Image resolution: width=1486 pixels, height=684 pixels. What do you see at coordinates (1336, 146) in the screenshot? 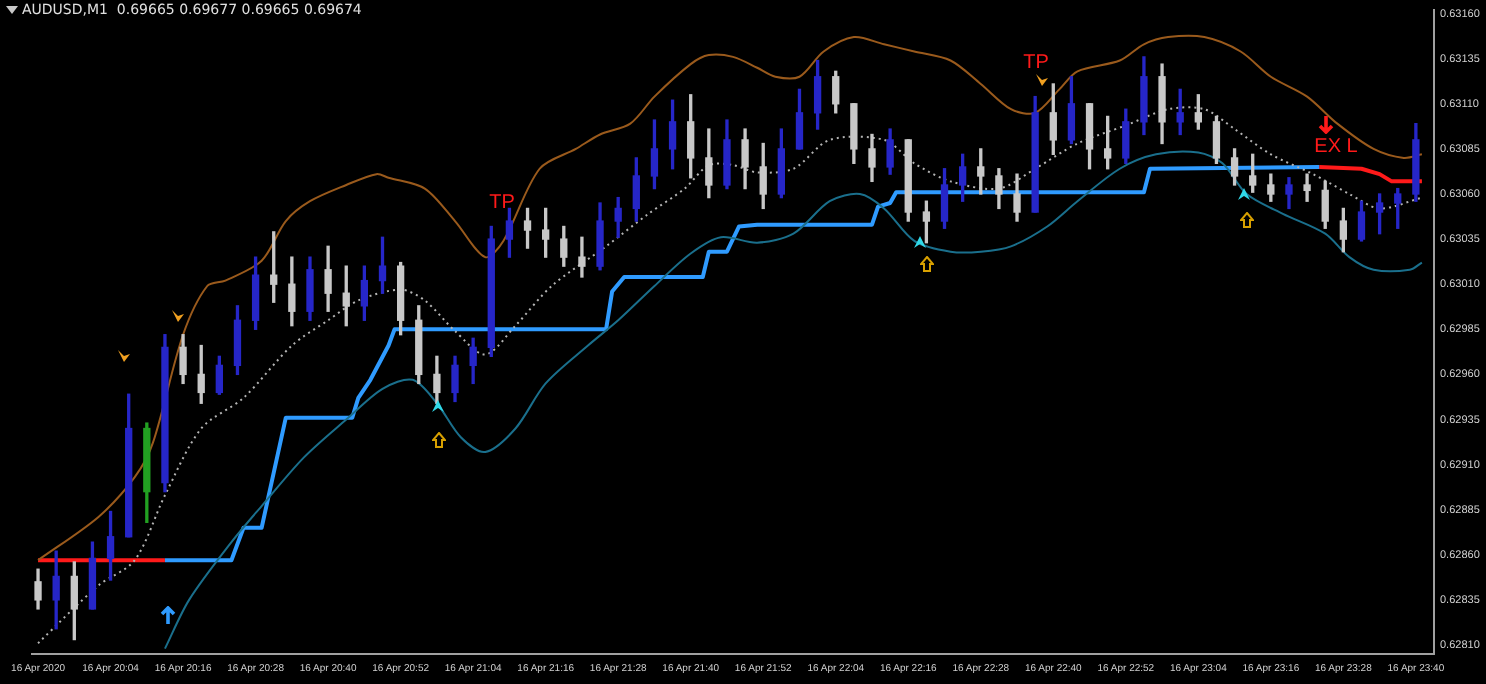
I see `annotation: EX L` at bounding box center [1336, 146].